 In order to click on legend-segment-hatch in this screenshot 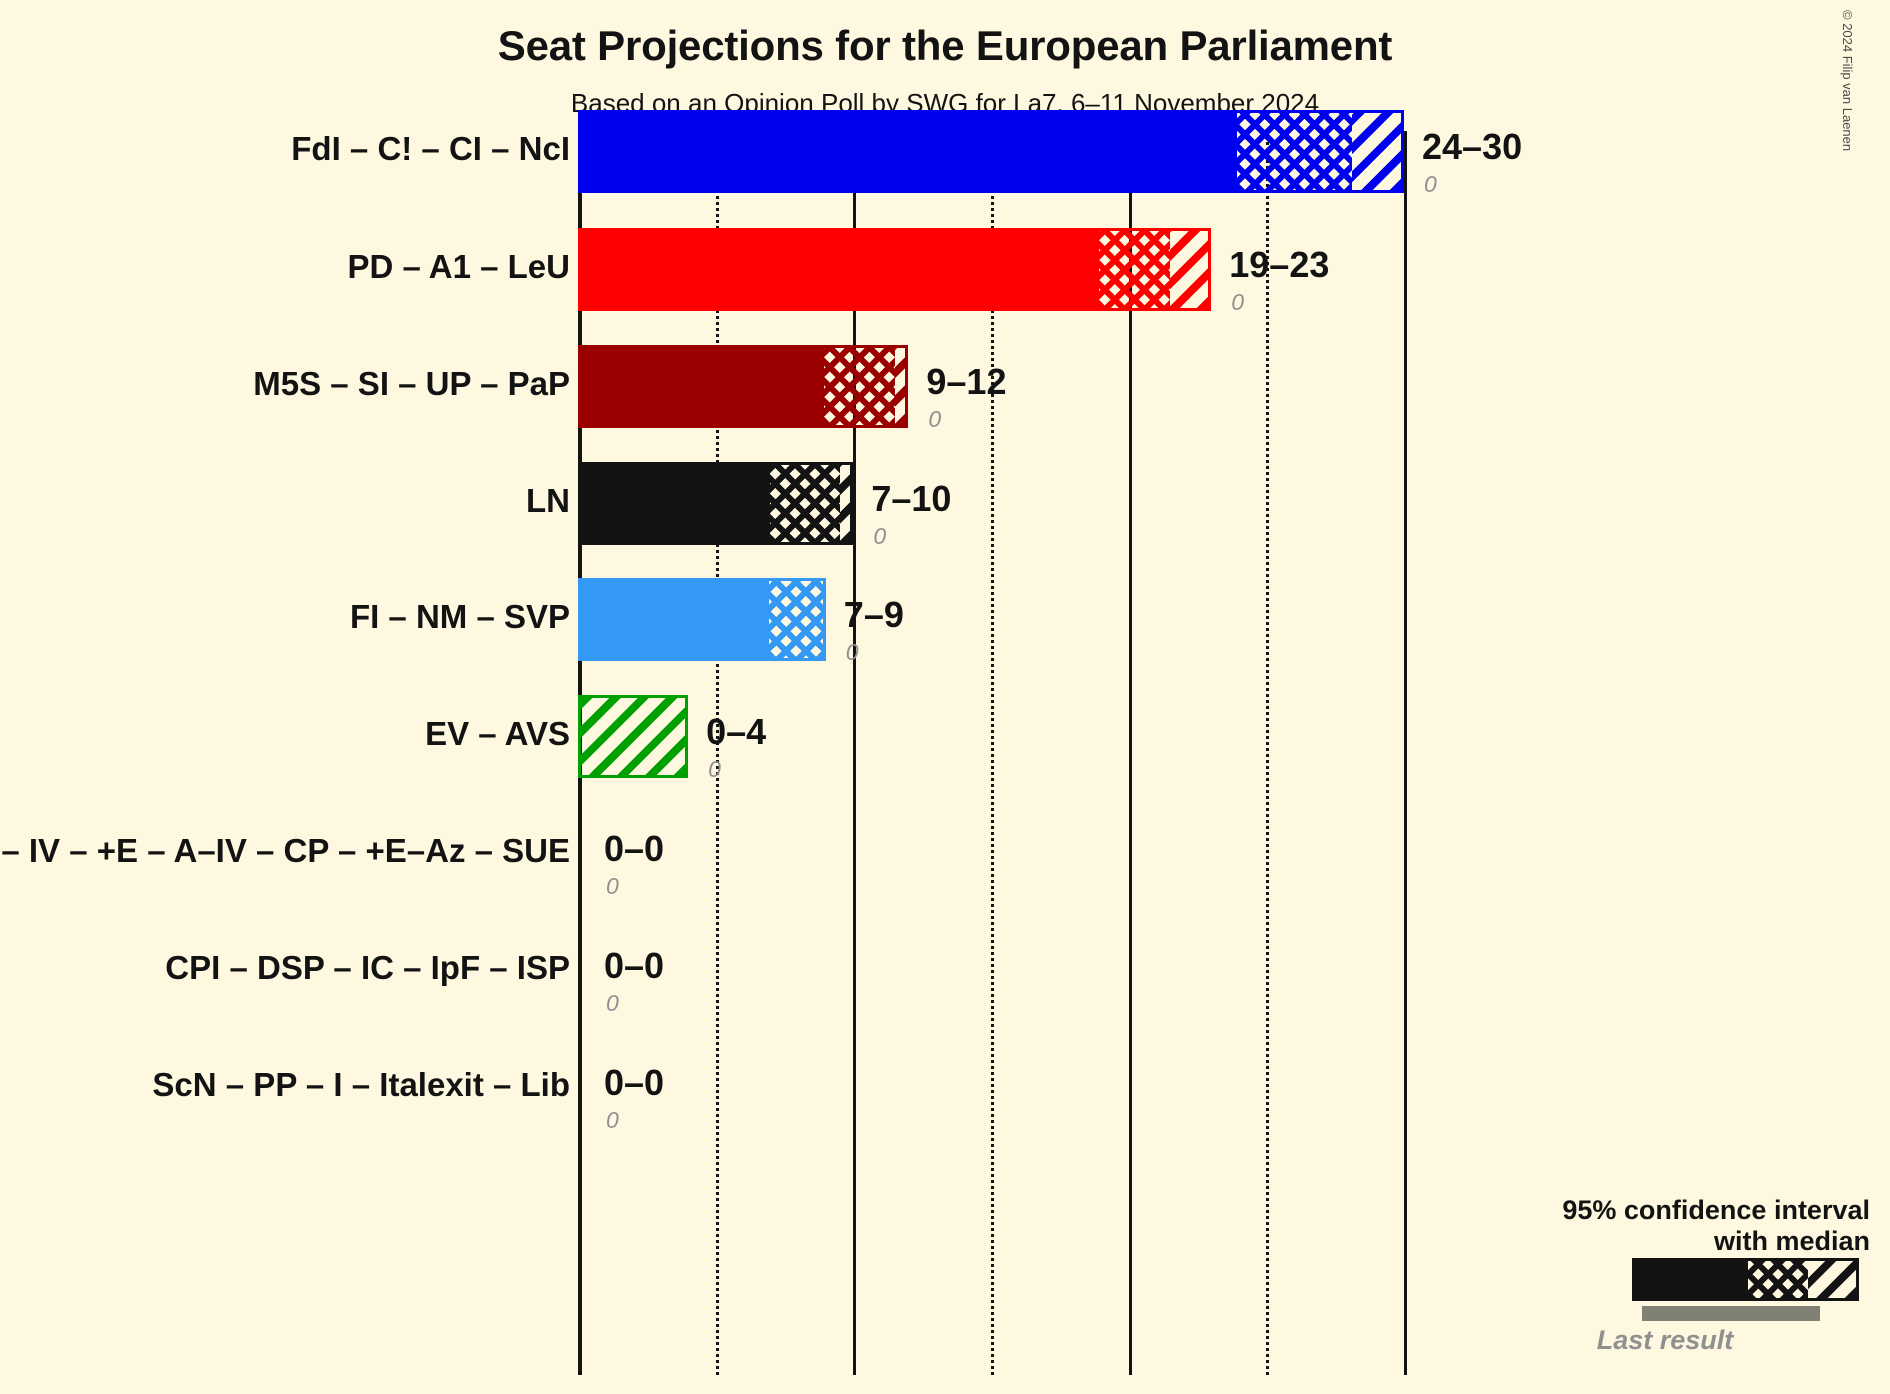, I will do `click(1832, 1279)`.